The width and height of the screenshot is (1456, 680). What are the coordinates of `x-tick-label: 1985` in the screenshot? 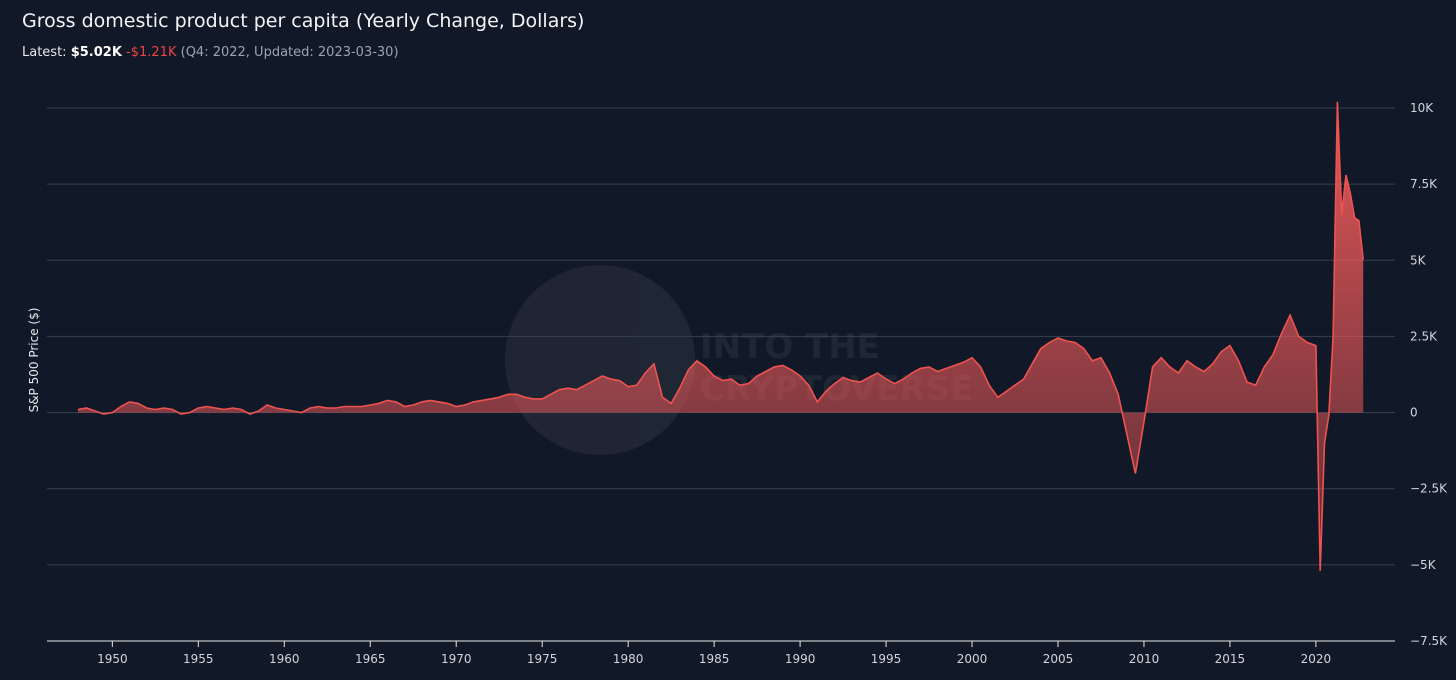 It's located at (714, 659).